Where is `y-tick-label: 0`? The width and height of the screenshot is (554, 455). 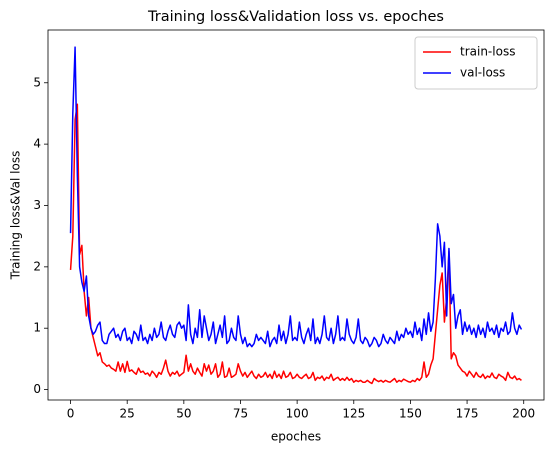
y-tick-label: 0 is located at coordinates (37, 389).